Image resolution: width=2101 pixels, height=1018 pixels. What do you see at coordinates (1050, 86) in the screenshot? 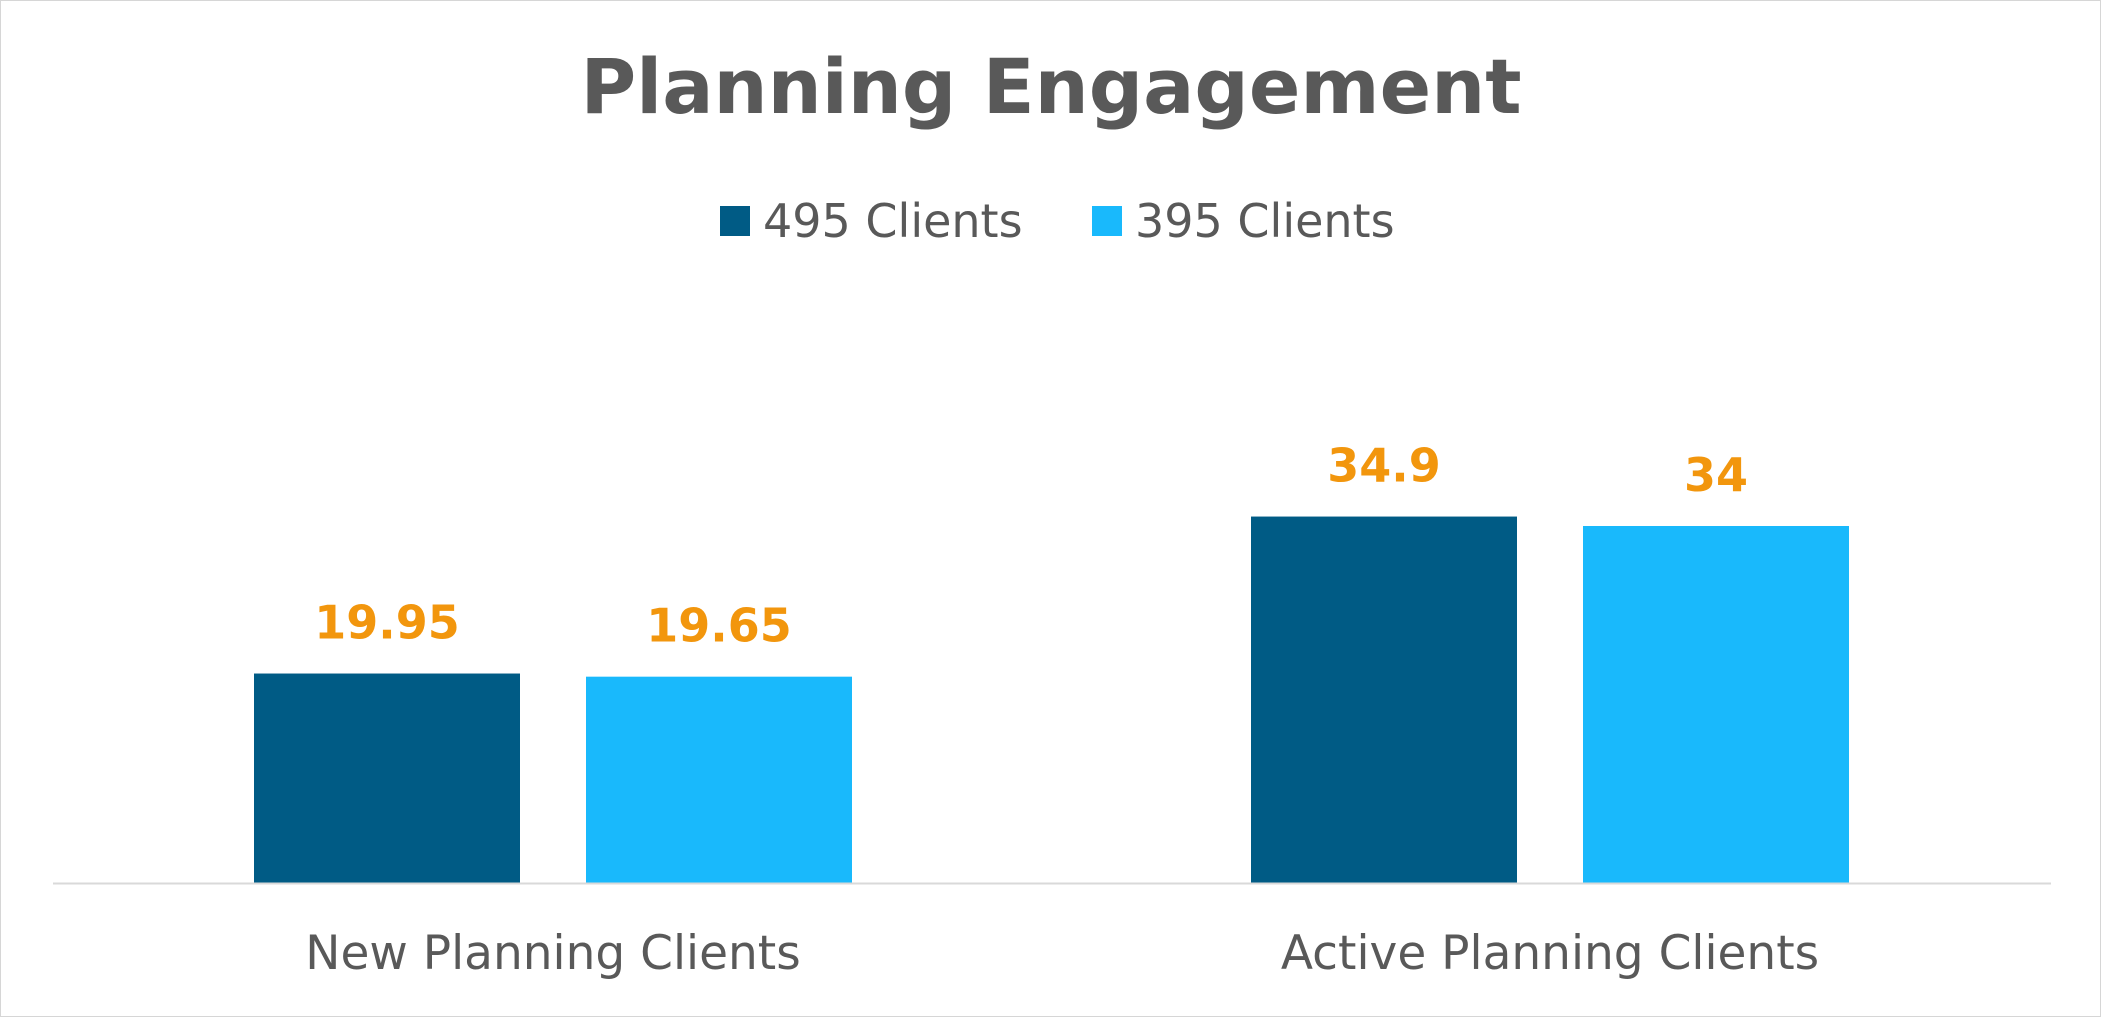
I see `chart-title: Planning Engagement` at bounding box center [1050, 86].